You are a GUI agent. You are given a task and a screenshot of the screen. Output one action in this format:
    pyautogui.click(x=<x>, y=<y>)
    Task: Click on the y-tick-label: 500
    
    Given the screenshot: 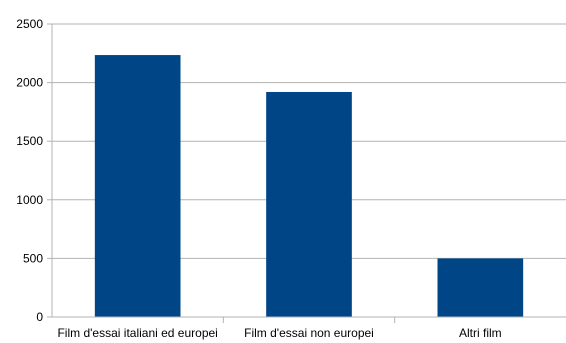 What is the action you would take?
    pyautogui.click(x=33, y=258)
    